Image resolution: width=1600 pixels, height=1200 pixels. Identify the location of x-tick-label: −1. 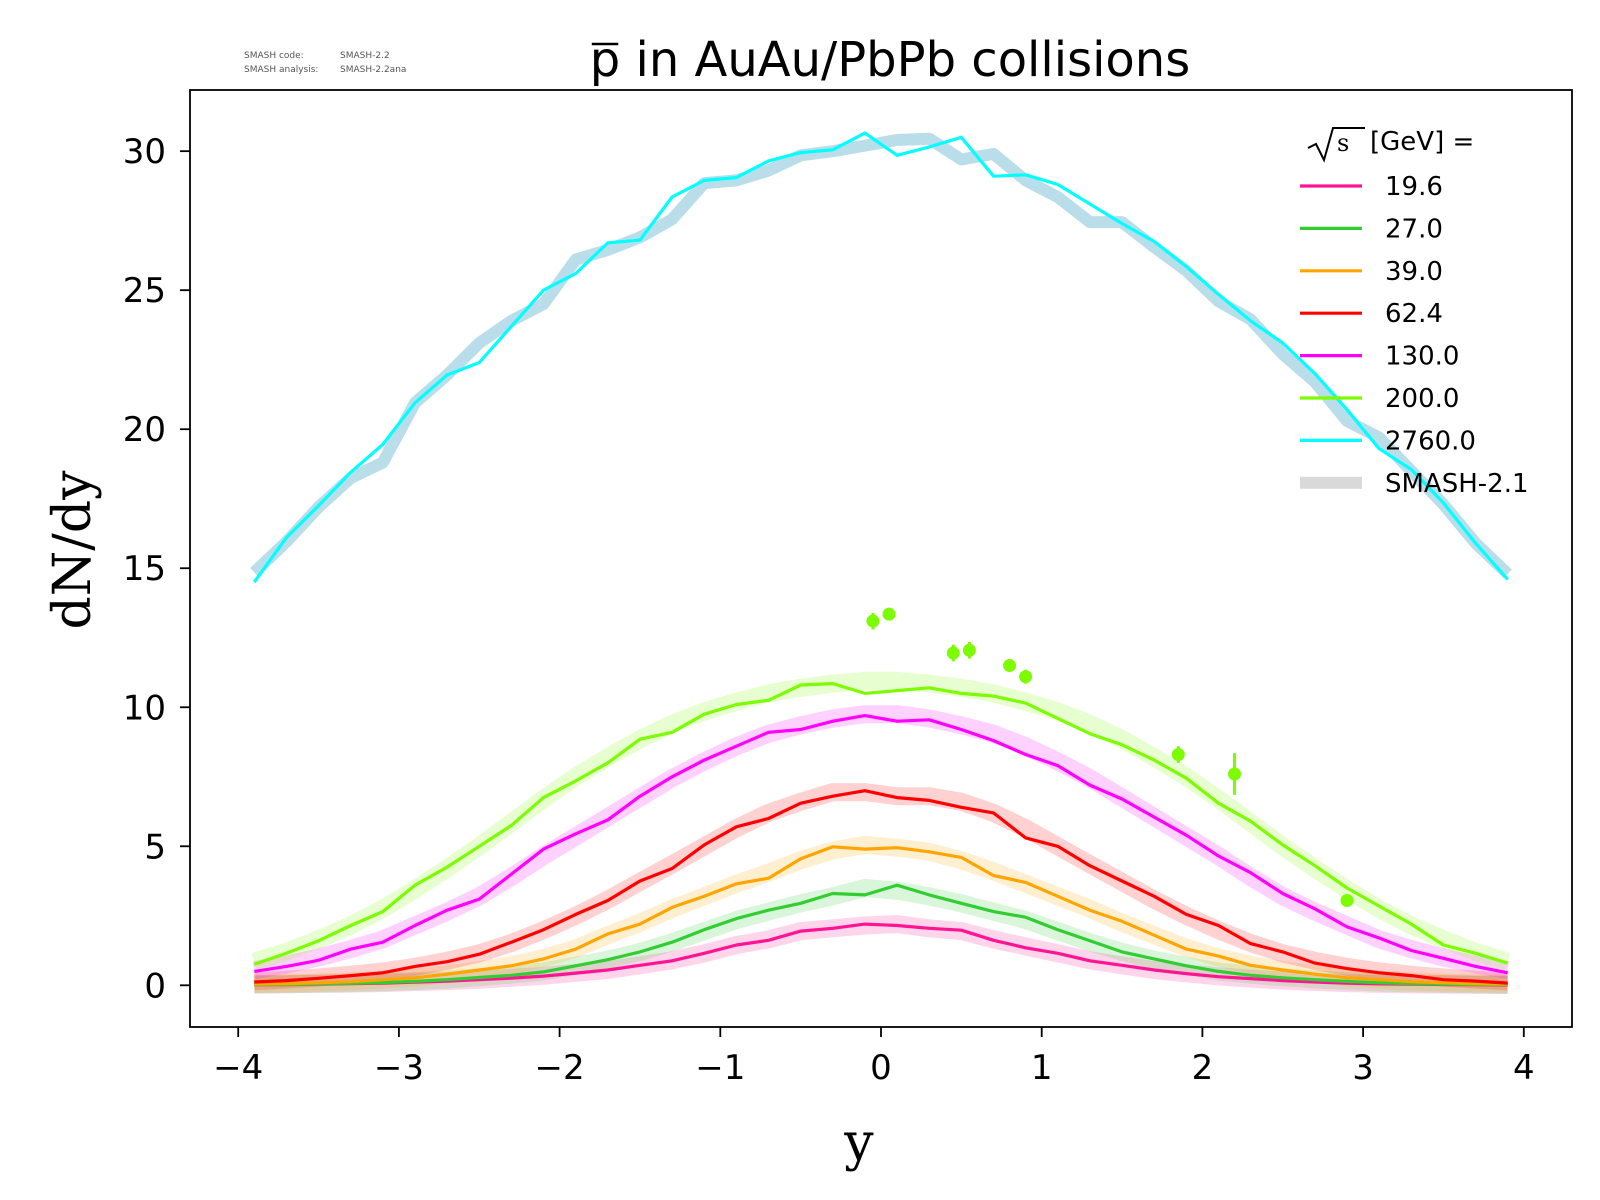
(720, 1068).